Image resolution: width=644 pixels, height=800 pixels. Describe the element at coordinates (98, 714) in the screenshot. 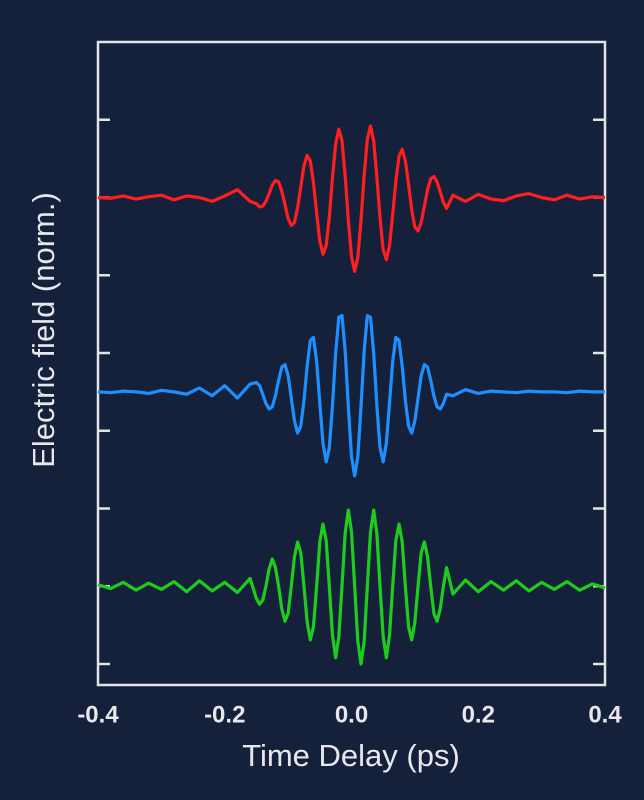

I see `x-tick-label: -0.4` at that location.